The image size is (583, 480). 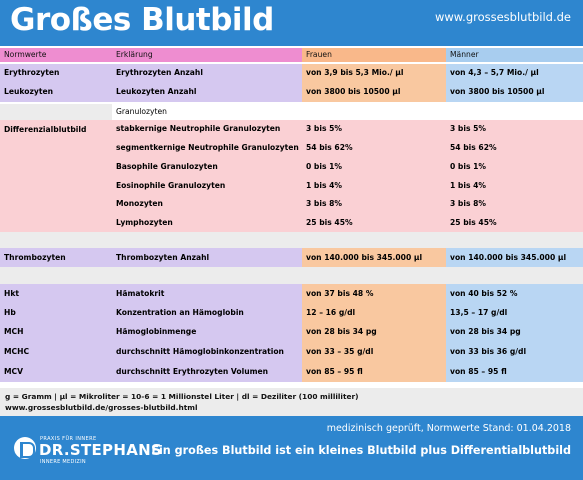 What do you see at coordinates (14, 372) in the screenshot?
I see `row-name: MCV` at bounding box center [14, 372].